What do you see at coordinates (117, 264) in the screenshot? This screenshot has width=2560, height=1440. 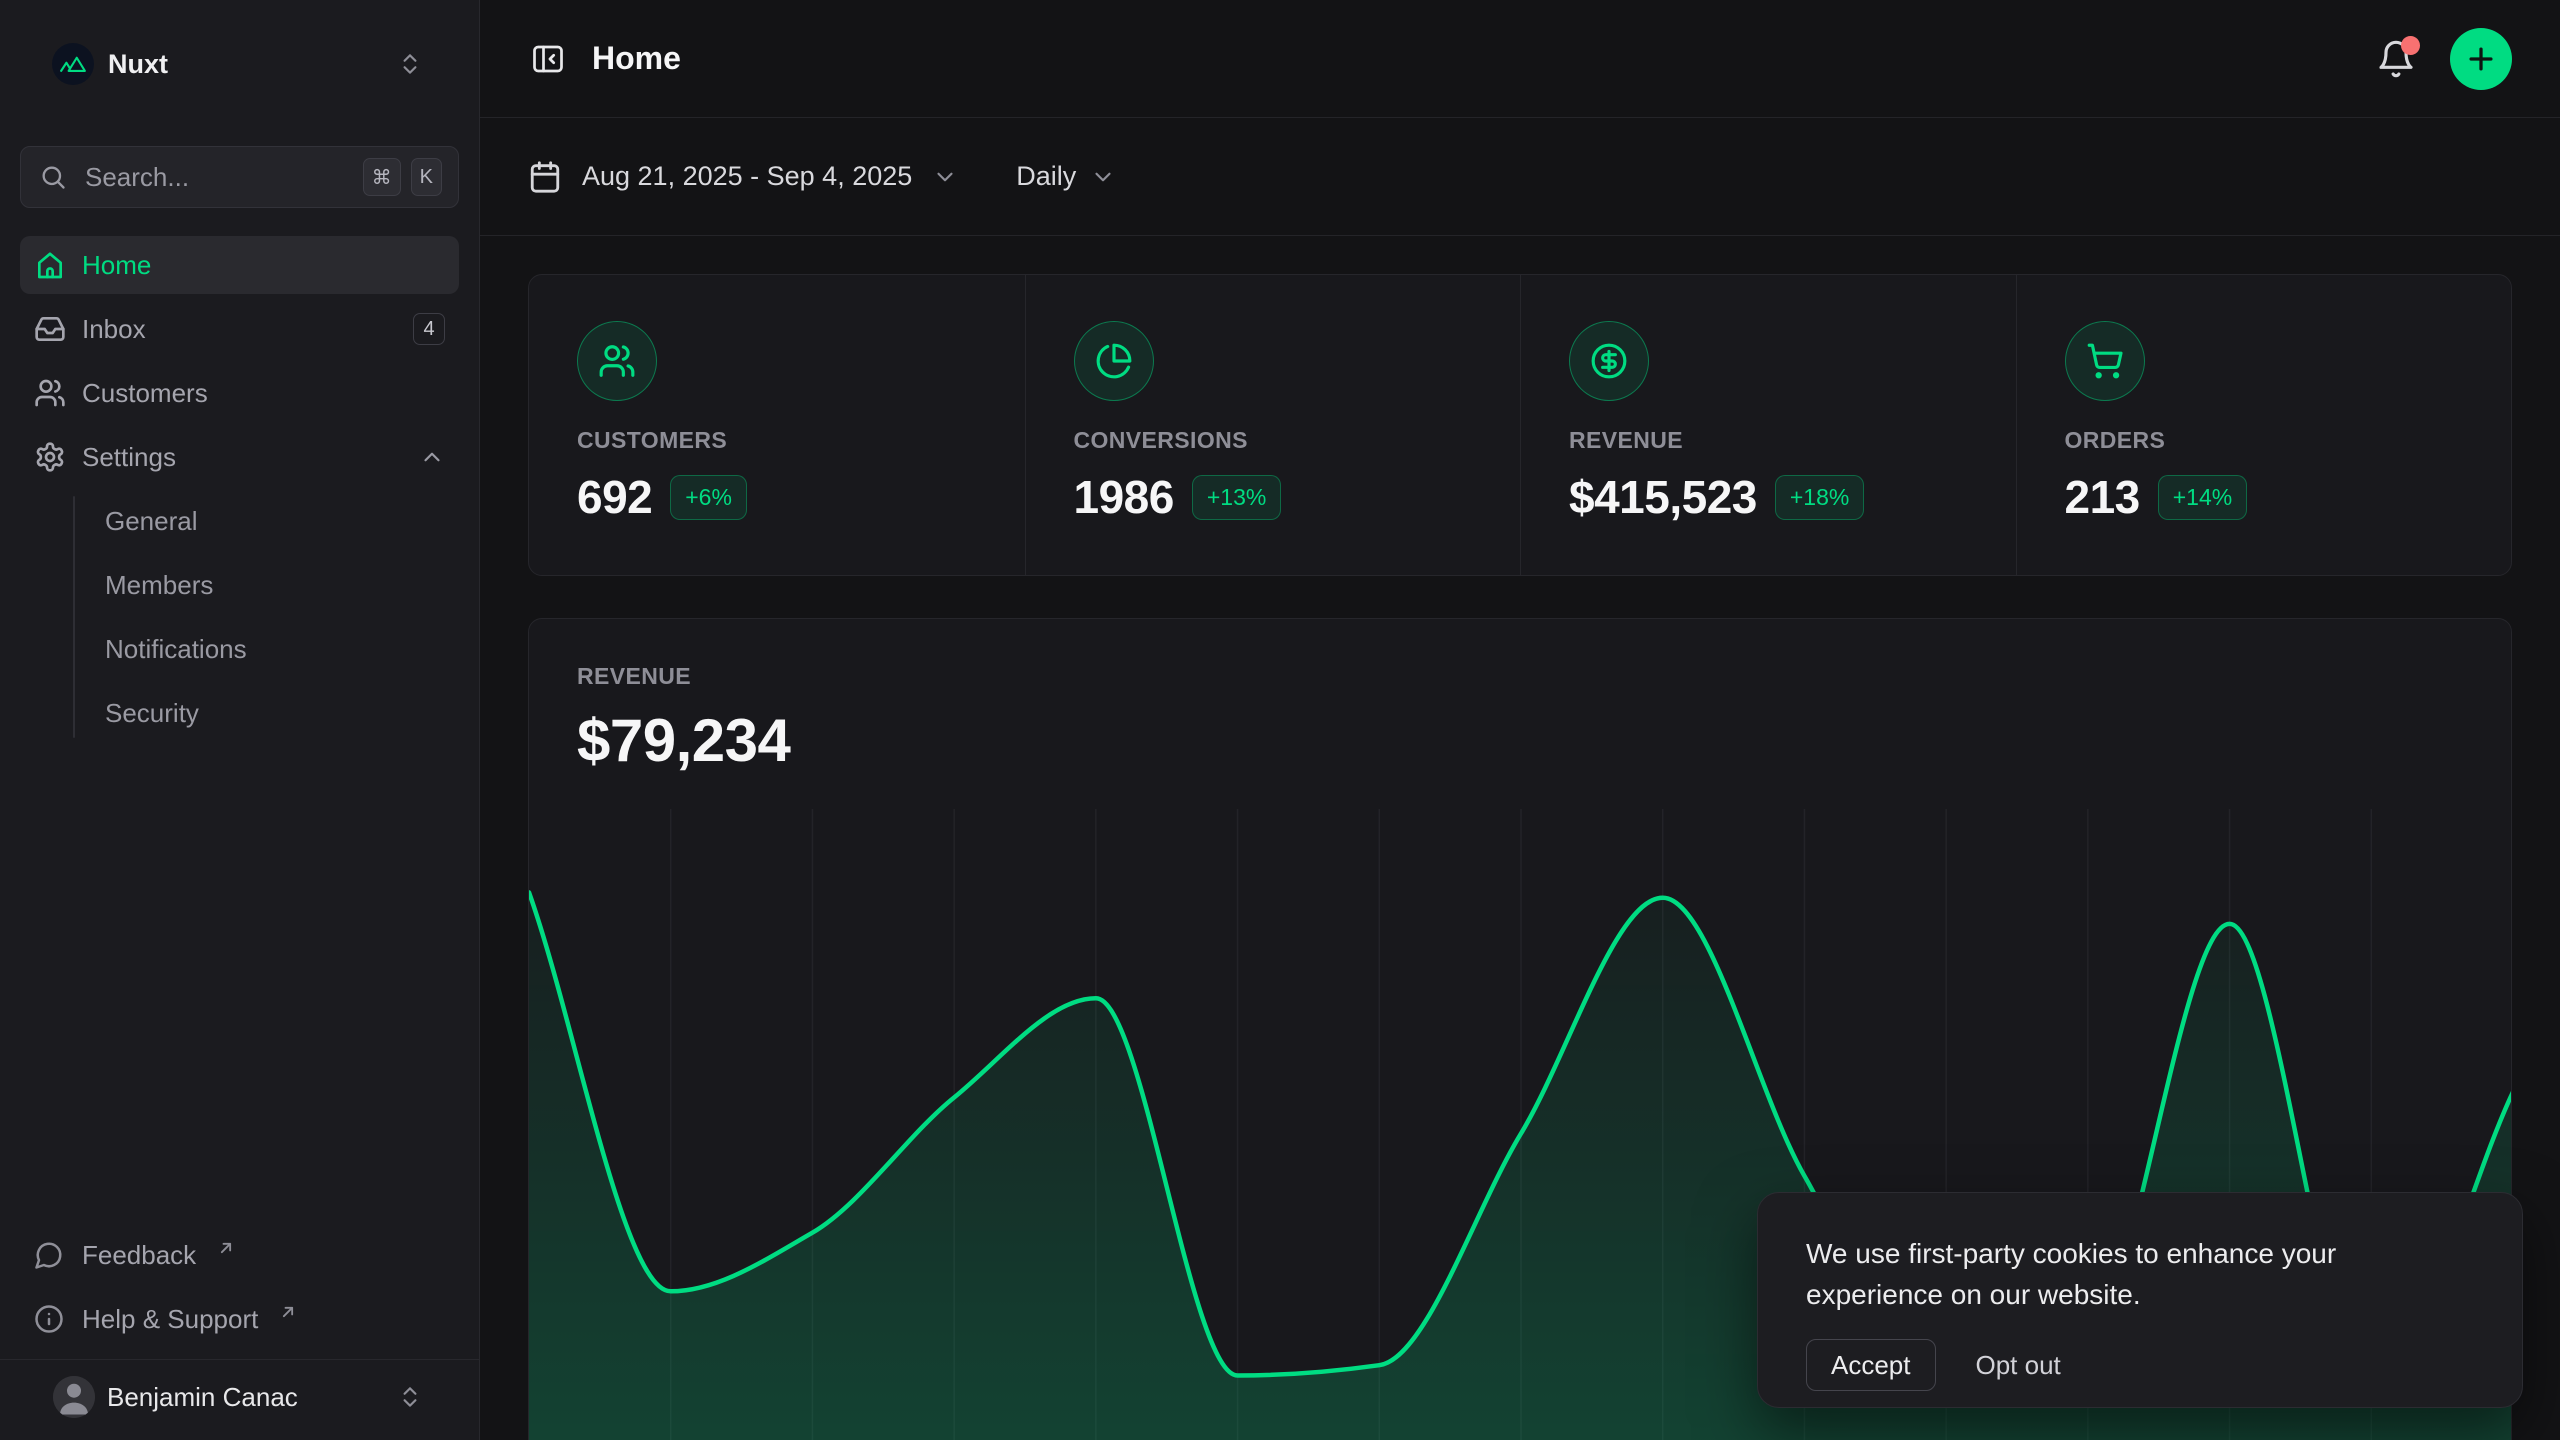 I see `sidebar-item-label: Home` at bounding box center [117, 264].